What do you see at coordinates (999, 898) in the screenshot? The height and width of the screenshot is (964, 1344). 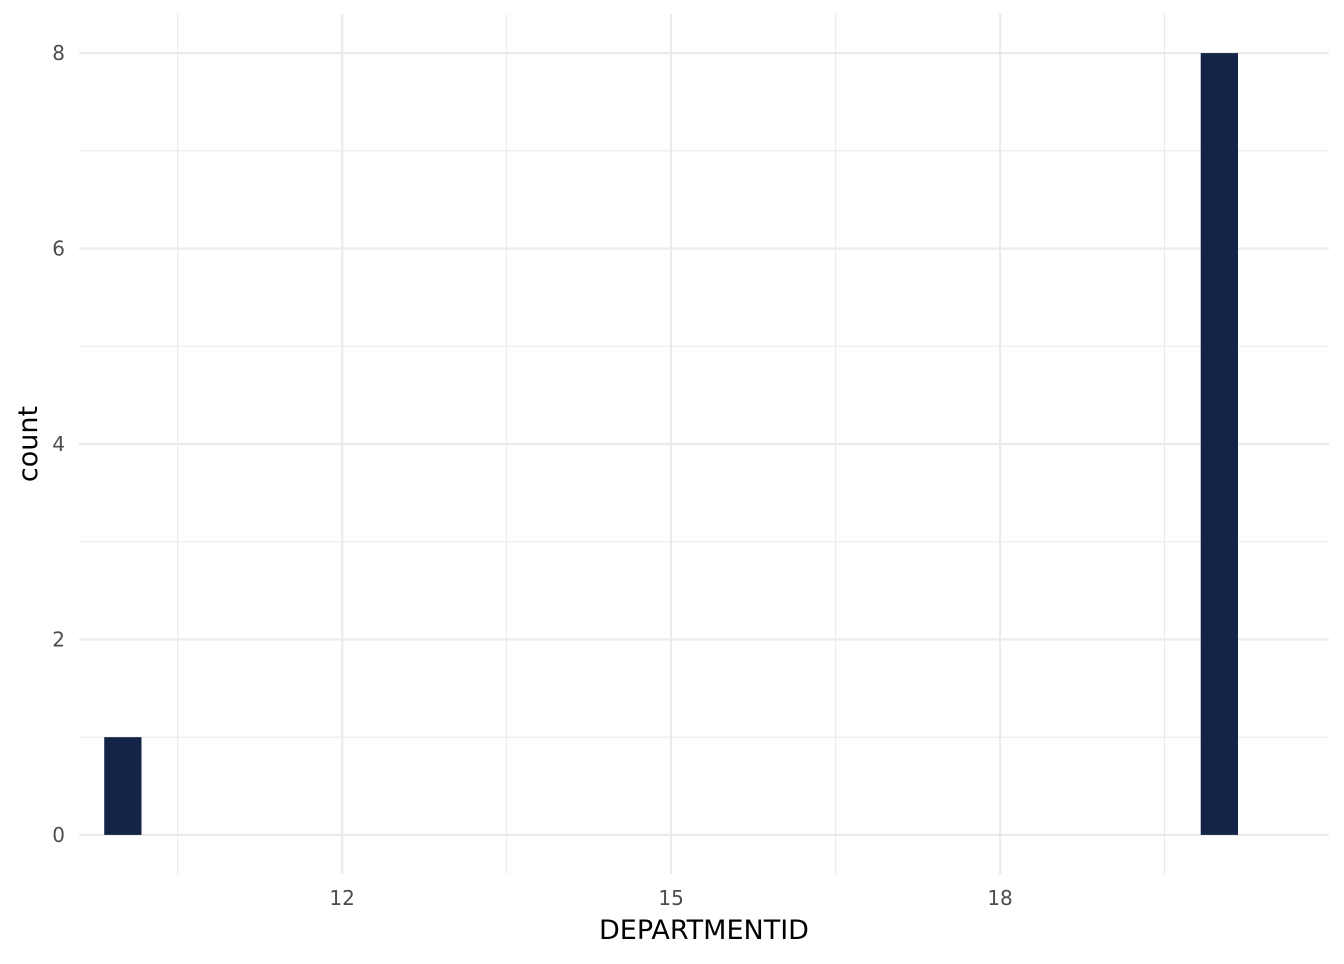 I see `x-tick-label: 18` at bounding box center [999, 898].